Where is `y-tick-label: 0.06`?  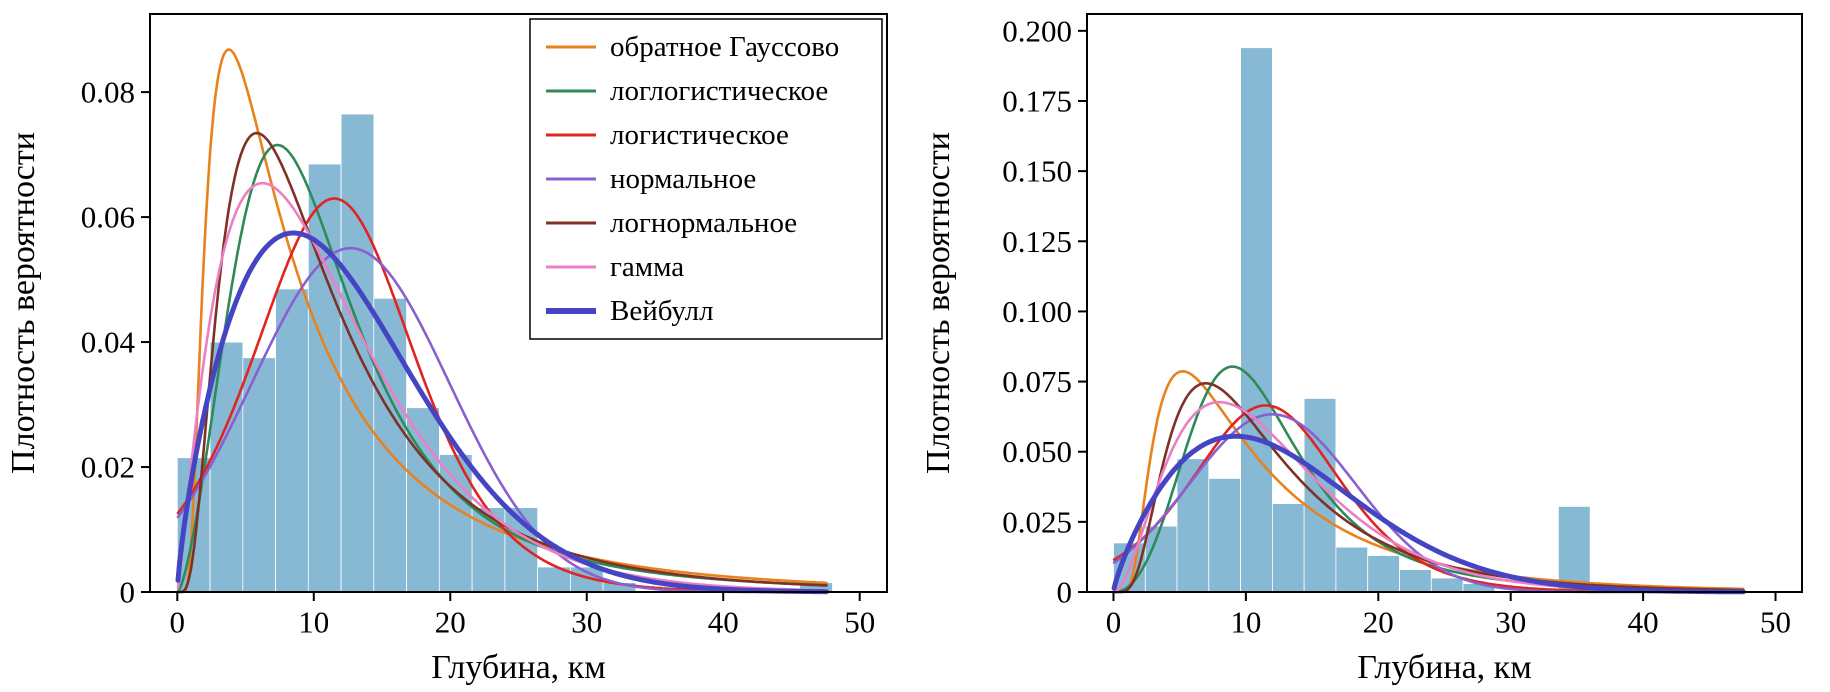 y-tick-label: 0.06 is located at coordinates (108, 217).